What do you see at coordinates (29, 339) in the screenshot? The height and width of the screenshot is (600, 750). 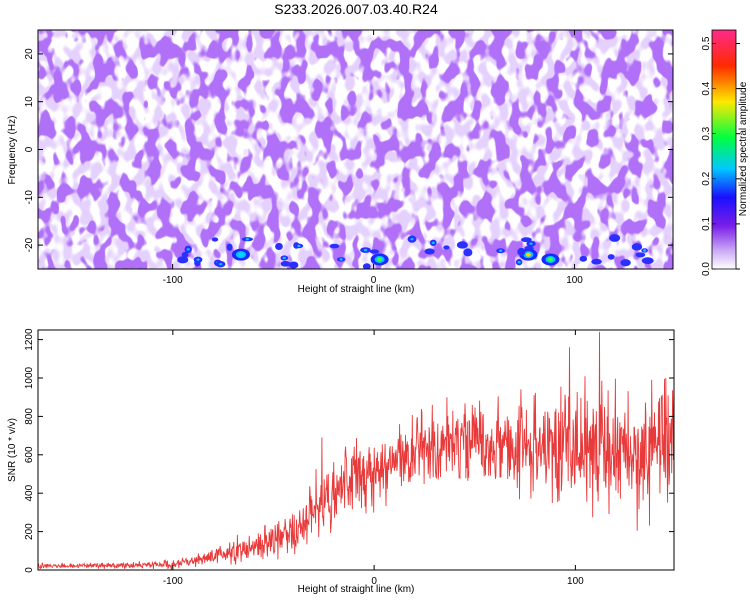 I see `snr-y-tick-label: 1200` at bounding box center [29, 339].